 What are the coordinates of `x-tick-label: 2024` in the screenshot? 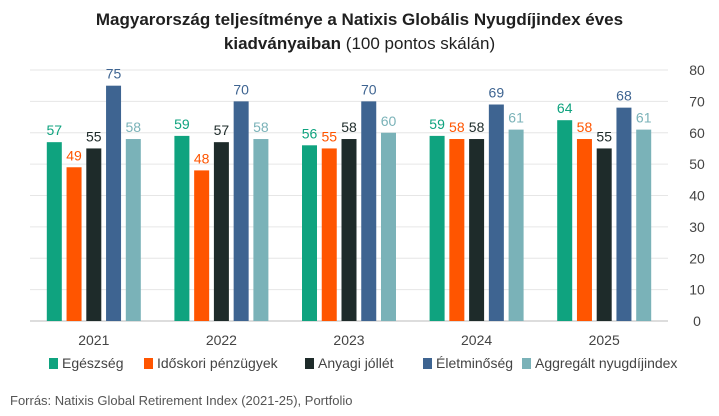 It's located at (476, 340).